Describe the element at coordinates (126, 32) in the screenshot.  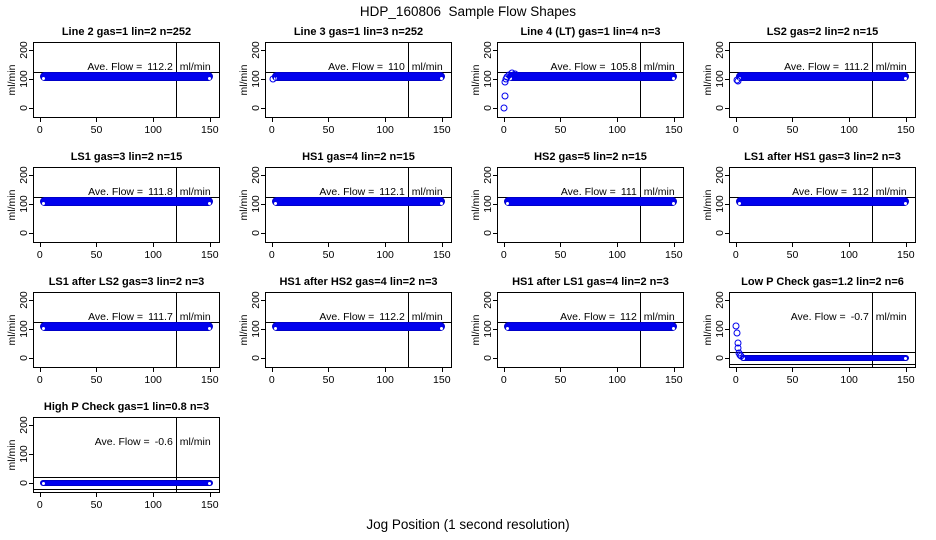
I see `subplot-title: Line 2 gas=1 lin=2 n=252` at that location.